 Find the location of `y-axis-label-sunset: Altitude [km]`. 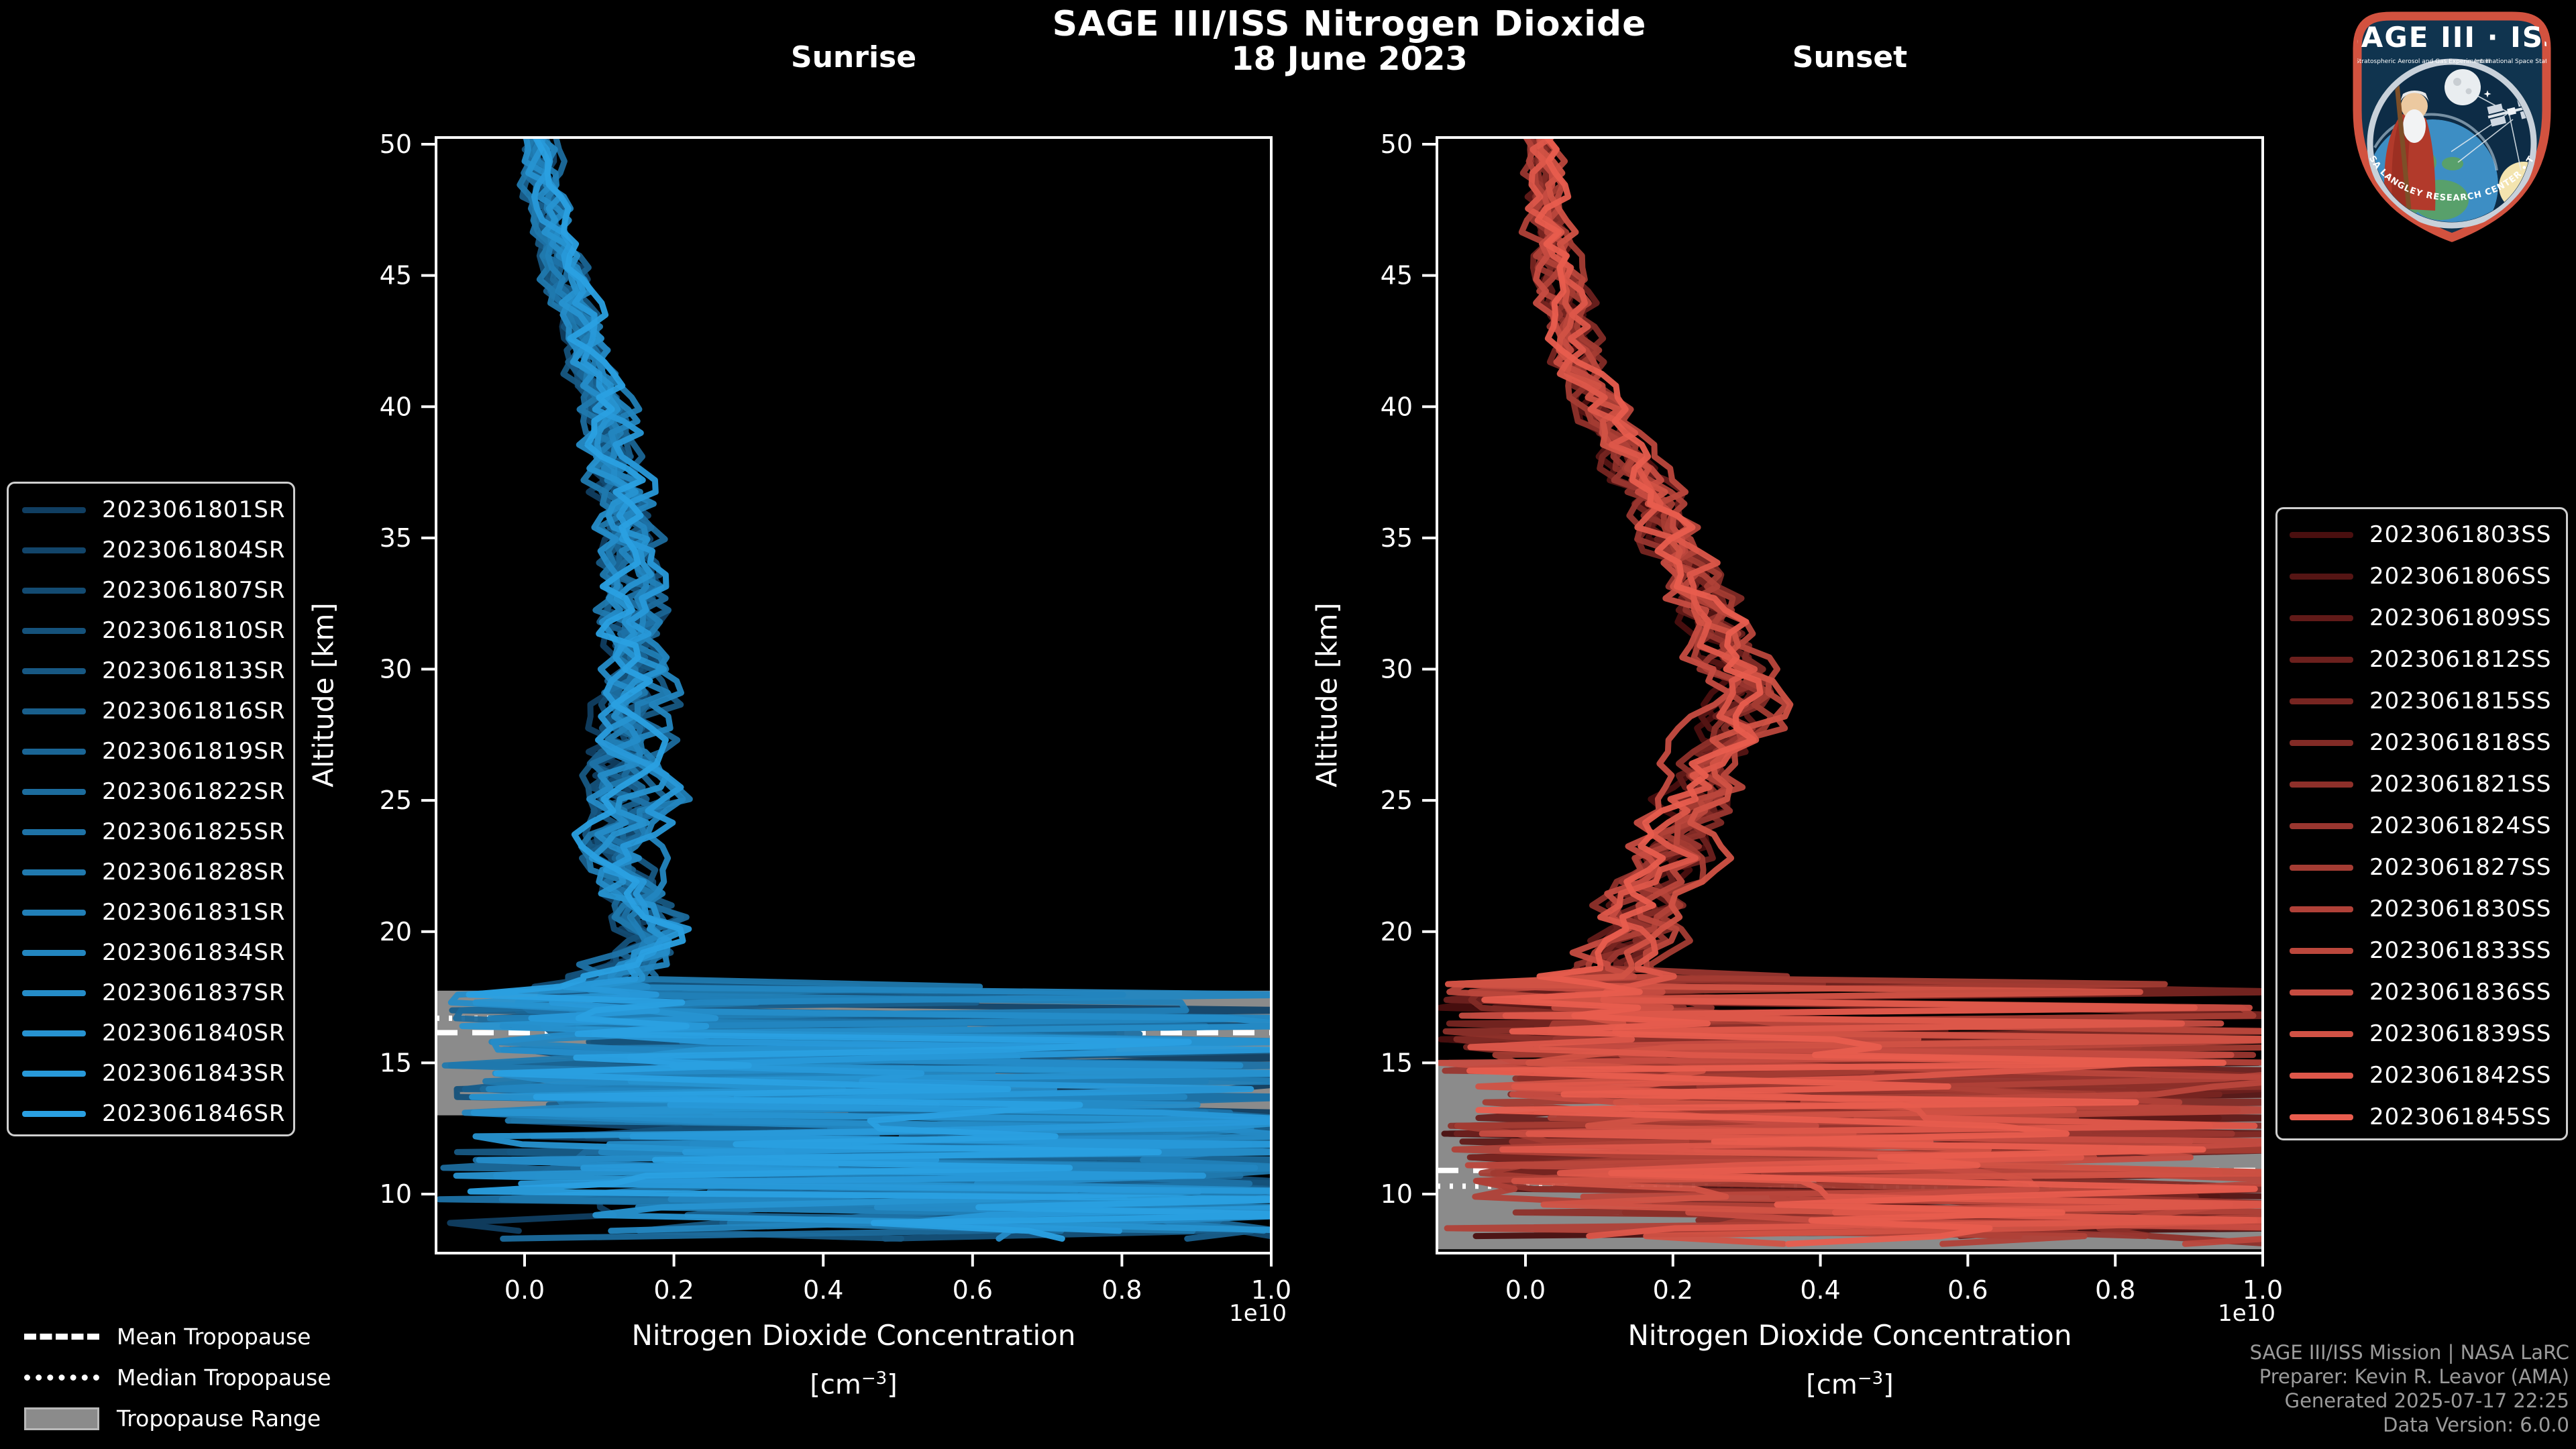

y-axis-label-sunset: Altitude [km] is located at coordinates (1327, 695).